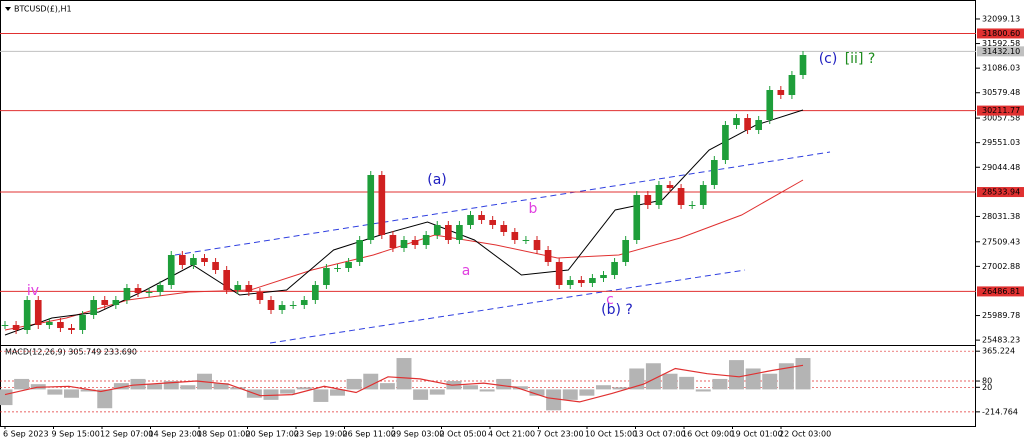 The height and width of the screenshot is (441, 1024). What do you see at coordinates (998, 351) in the screenshot?
I see `y-tick-label: 365.224` at bounding box center [998, 351].